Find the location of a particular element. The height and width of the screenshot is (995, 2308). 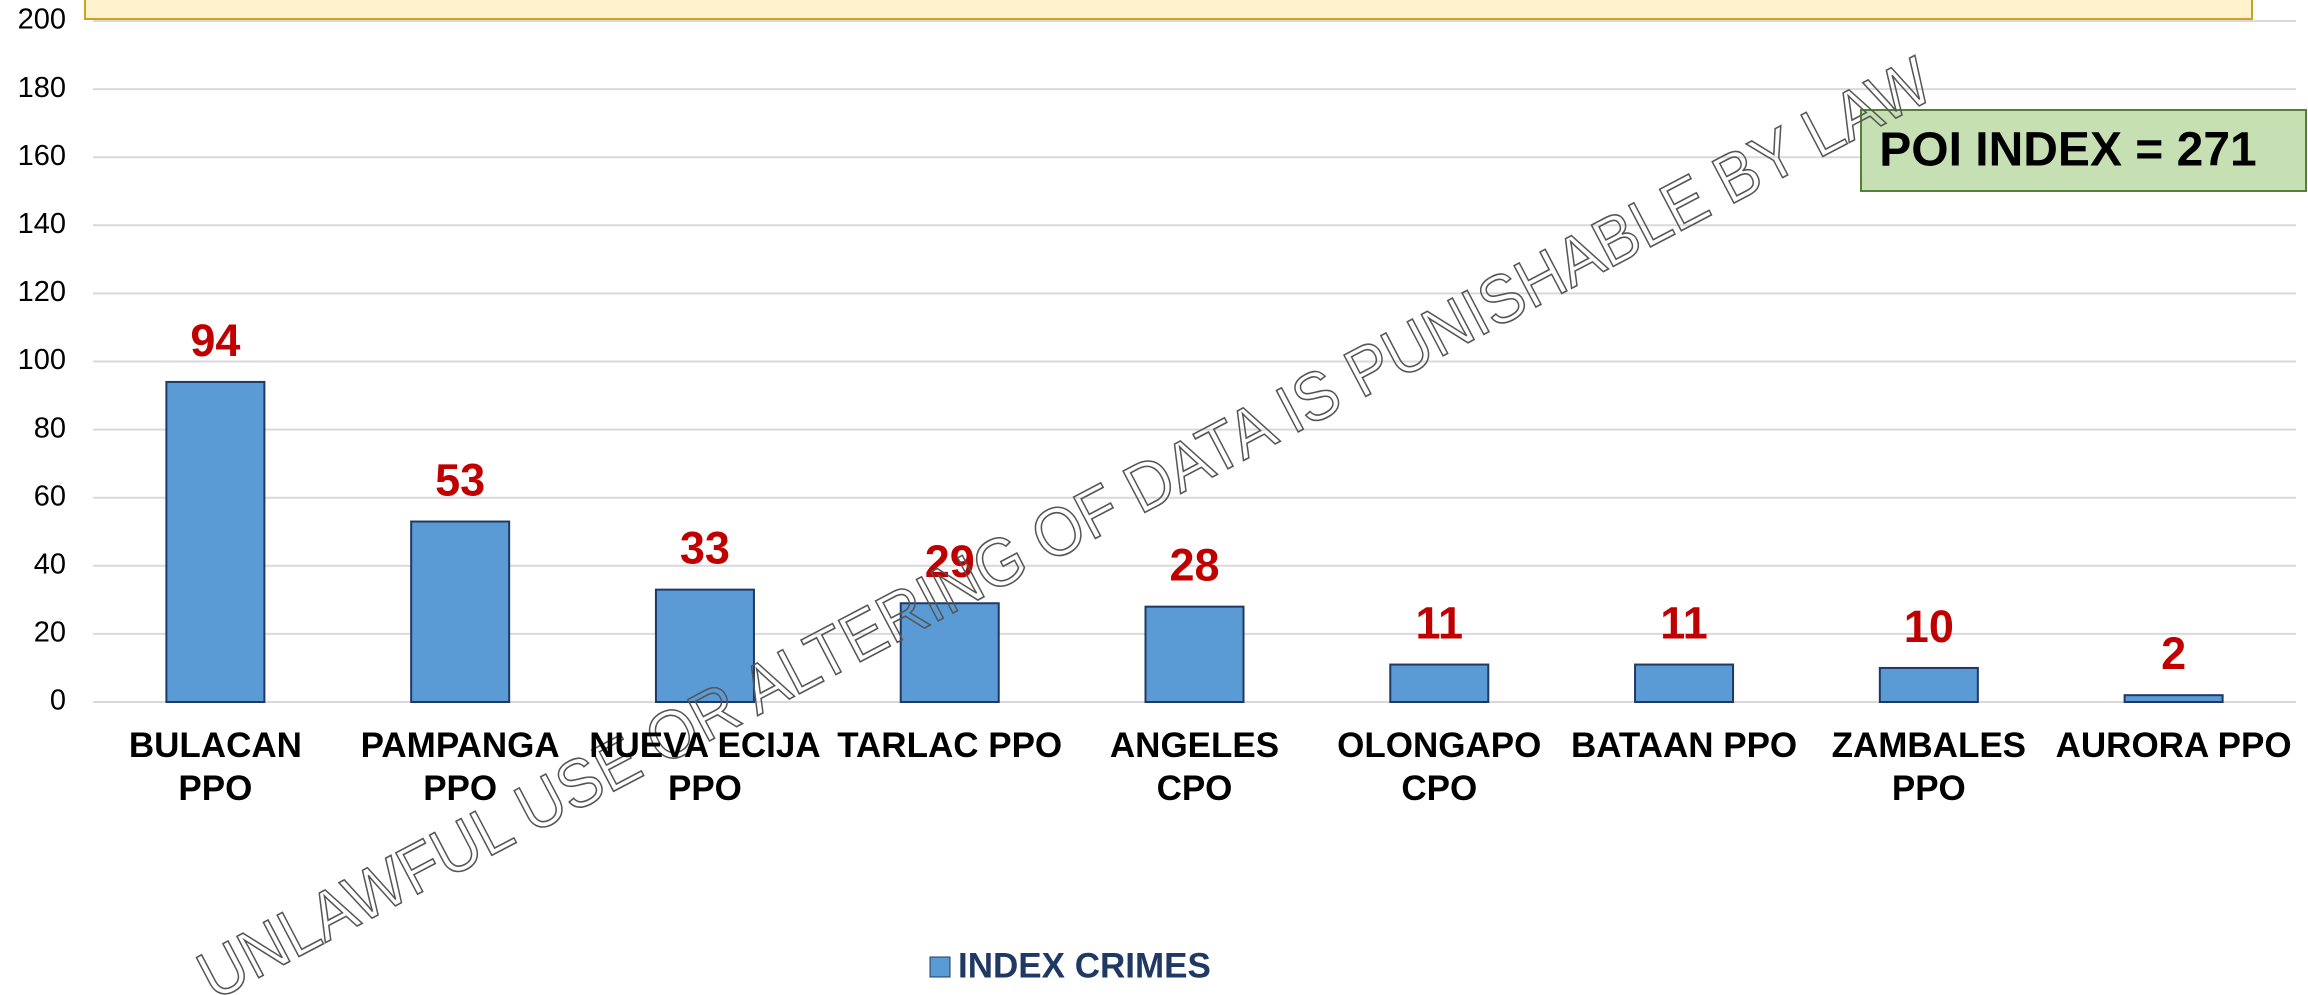

data-label: 29 is located at coordinates (950, 561).